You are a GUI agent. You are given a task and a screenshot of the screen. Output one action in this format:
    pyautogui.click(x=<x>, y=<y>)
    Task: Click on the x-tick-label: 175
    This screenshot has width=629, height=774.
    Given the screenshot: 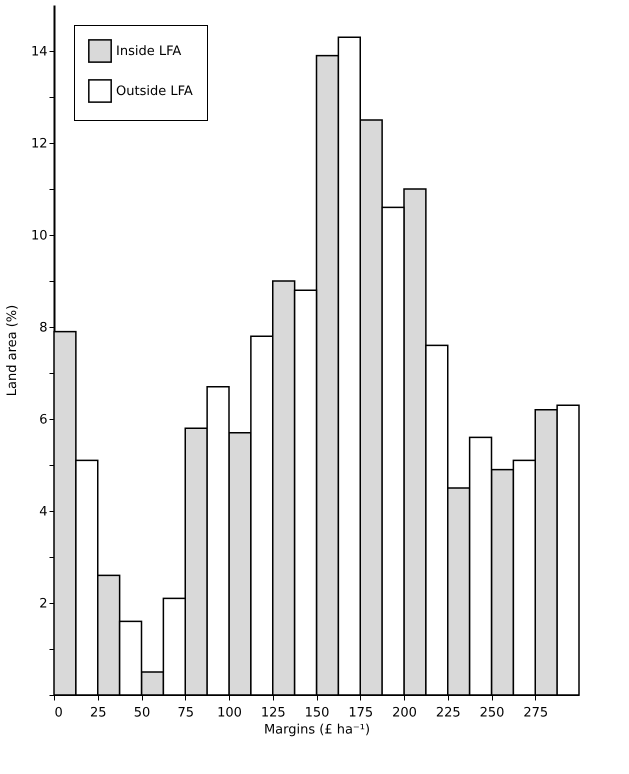 What is the action you would take?
    pyautogui.click(x=361, y=713)
    